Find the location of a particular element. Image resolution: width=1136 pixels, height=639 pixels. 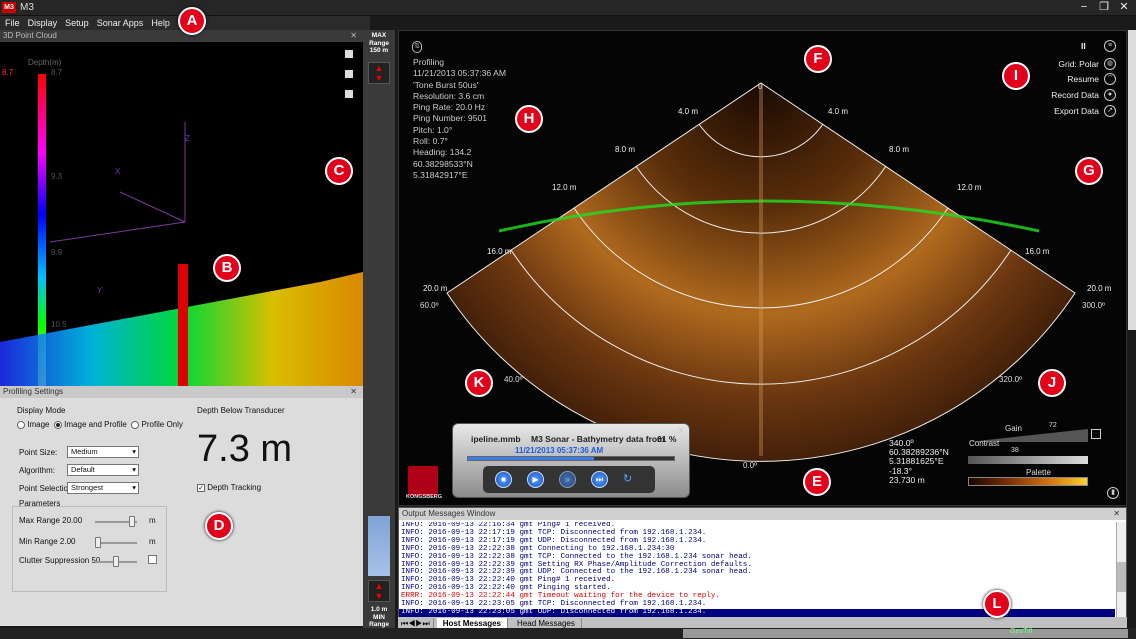

callout-k: K is located at coordinates (479, 383).